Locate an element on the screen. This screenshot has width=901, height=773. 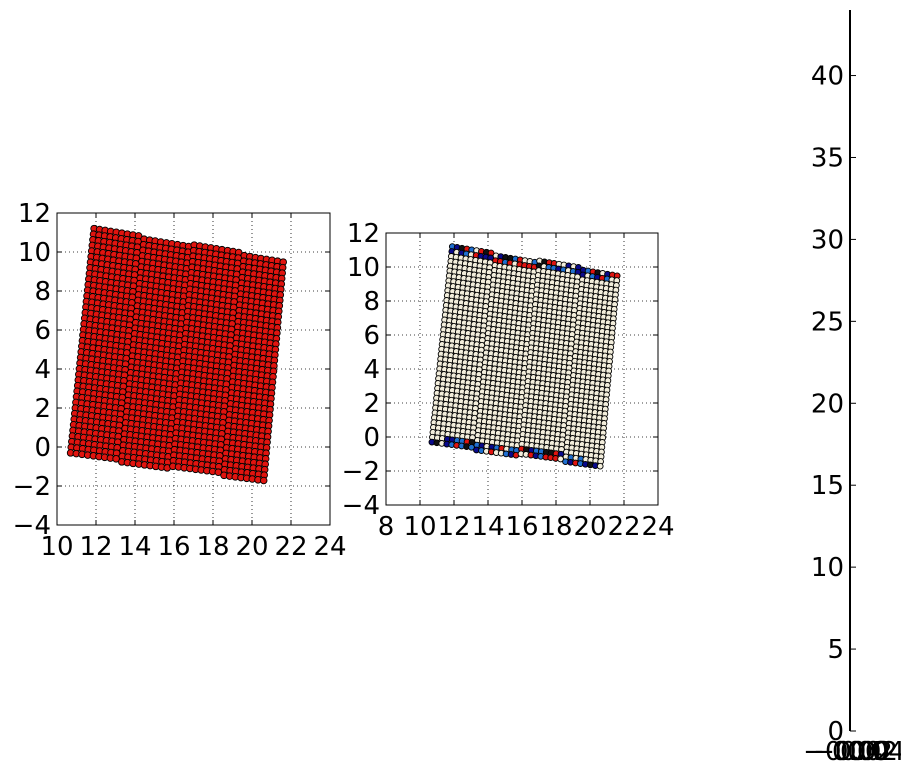
colorbar-tick-label: 20 is located at coordinates (827, 404).